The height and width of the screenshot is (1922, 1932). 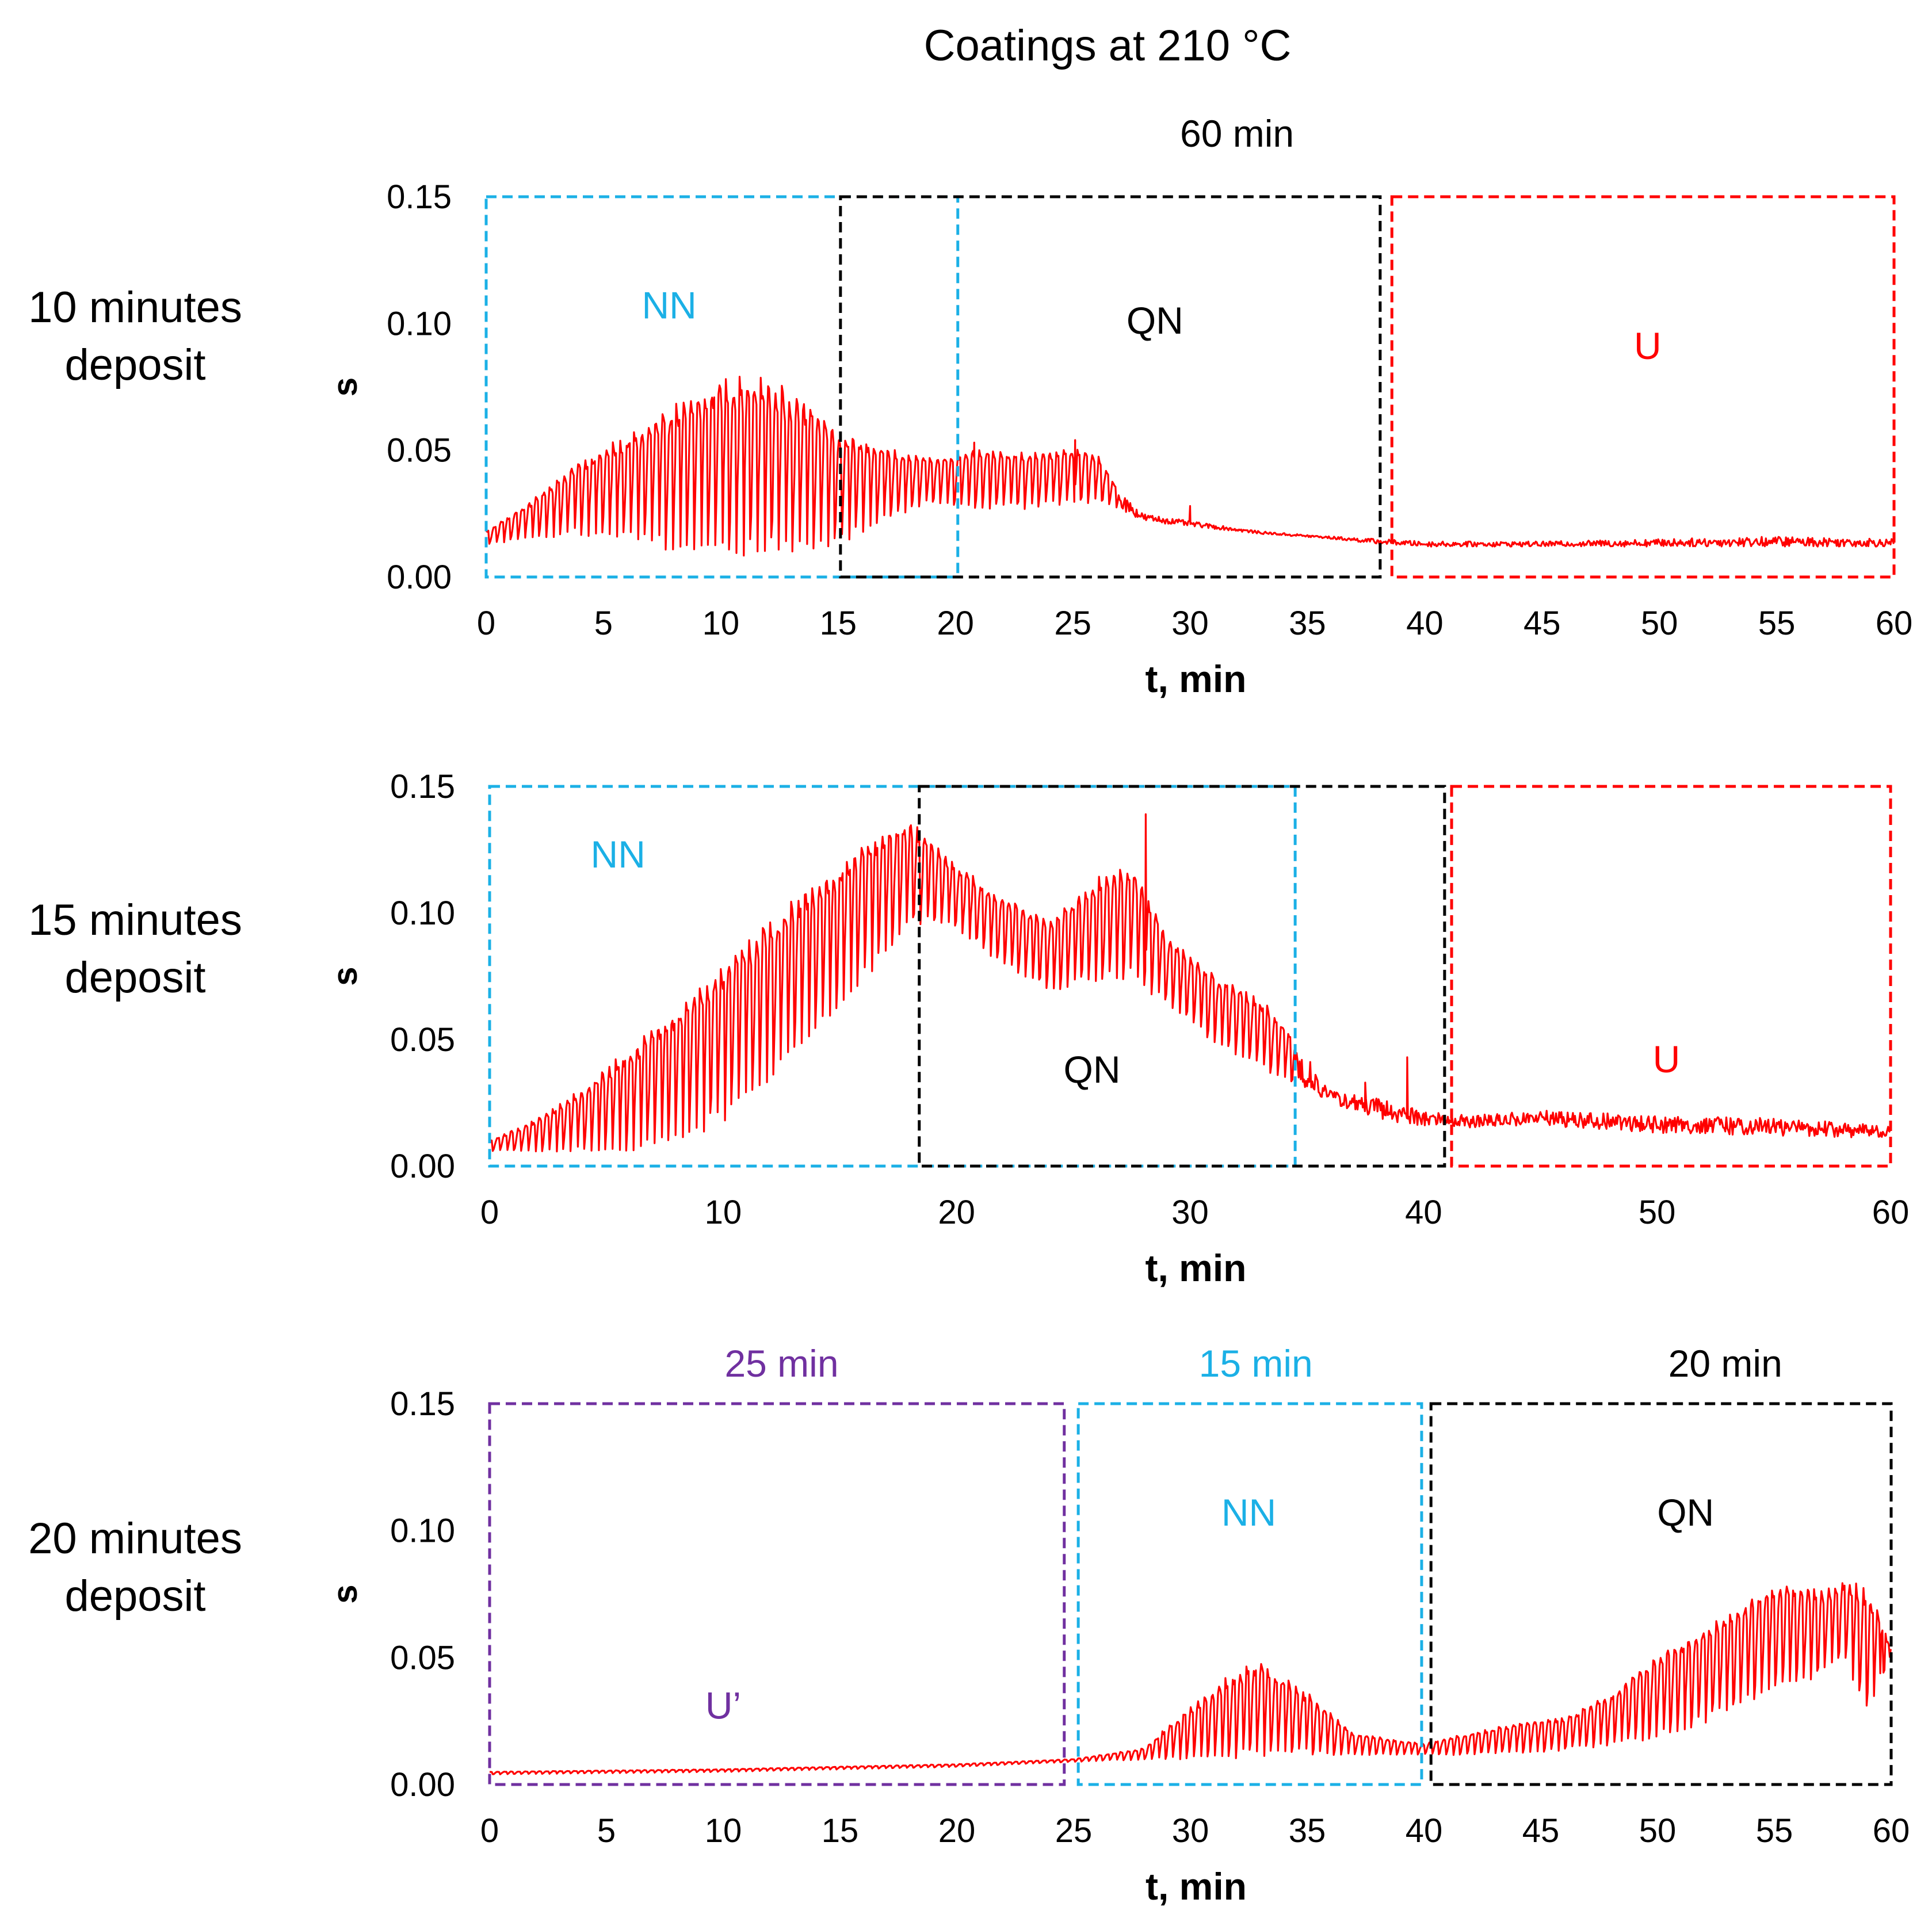 What do you see at coordinates (135, 307) in the screenshot?
I see `row-label-line-1: 10 minutes` at bounding box center [135, 307].